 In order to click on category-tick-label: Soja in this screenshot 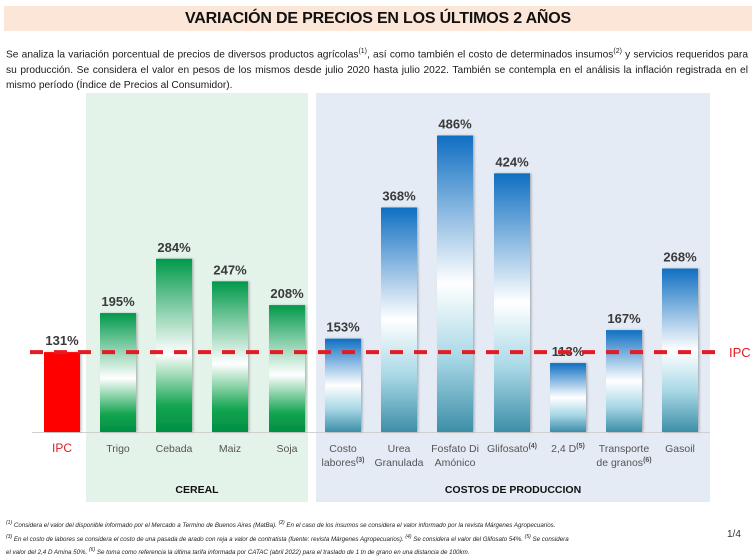, I will do `click(286, 449)`.